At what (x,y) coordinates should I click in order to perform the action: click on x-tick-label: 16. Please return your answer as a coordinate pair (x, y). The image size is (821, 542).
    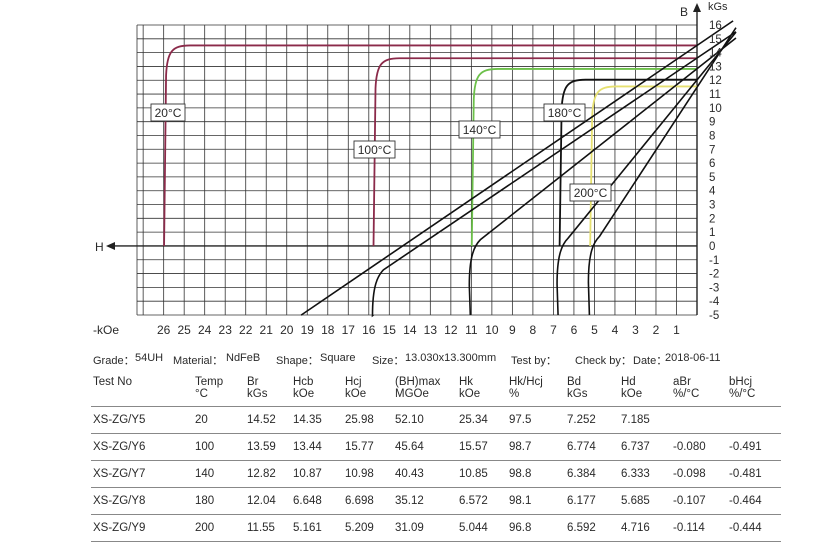
    Looking at the image, I should click on (369, 330).